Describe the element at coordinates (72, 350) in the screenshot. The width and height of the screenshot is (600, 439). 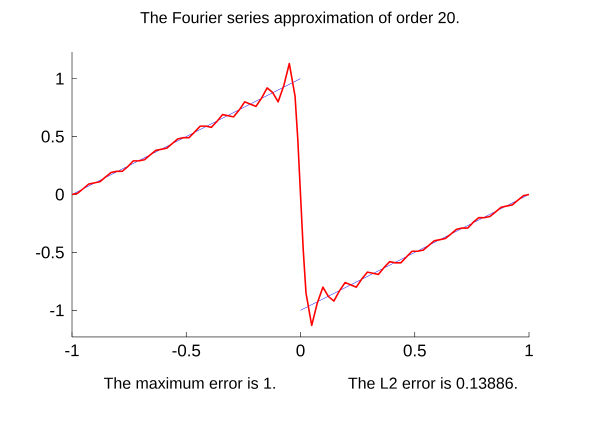
I see `x-tick-label: -1` at that location.